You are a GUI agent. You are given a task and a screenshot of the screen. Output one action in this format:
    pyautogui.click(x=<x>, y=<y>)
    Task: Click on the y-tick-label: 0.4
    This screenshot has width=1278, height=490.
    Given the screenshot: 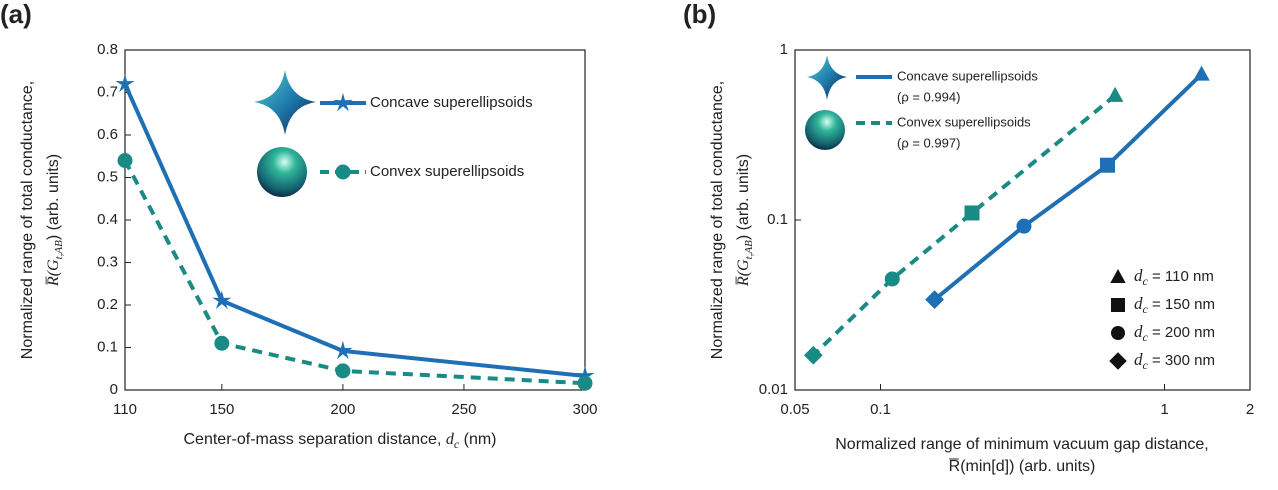 What is the action you would take?
    pyautogui.click(x=107, y=219)
    